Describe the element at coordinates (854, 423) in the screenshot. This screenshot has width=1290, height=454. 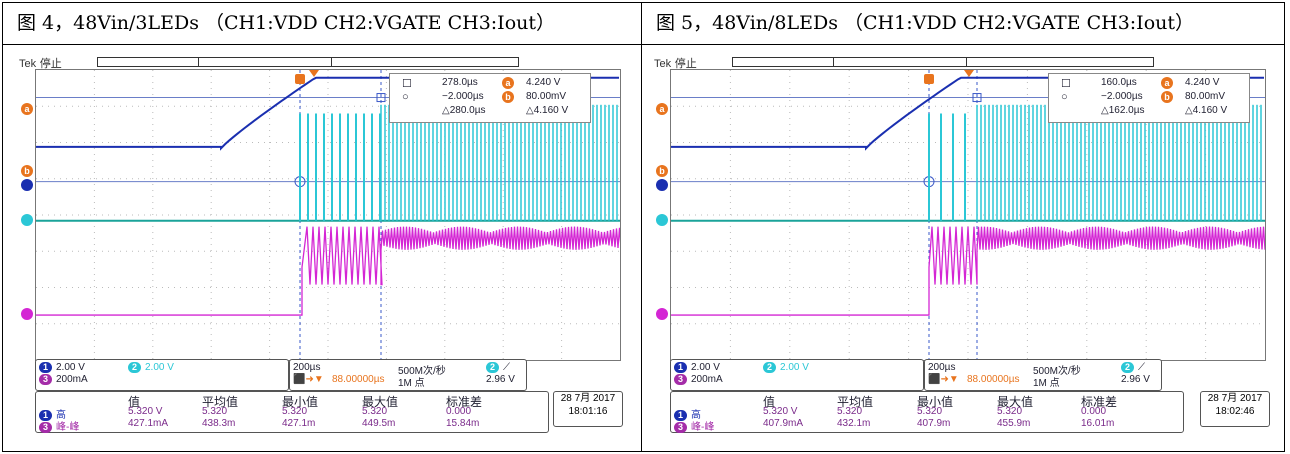
I see `stats-value: 432.1m` at that location.